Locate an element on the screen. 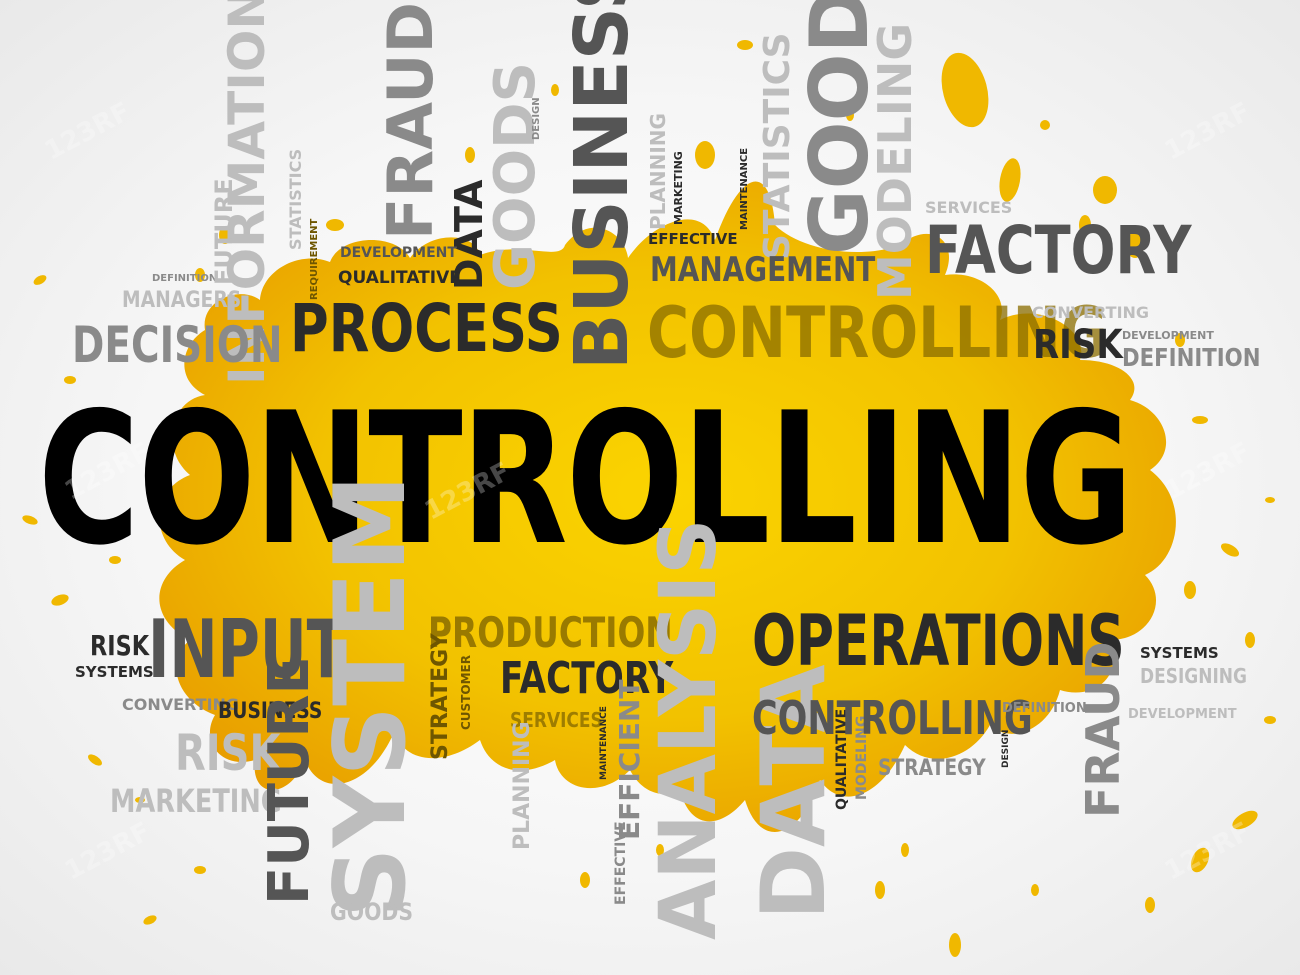  word-managers: MANAGERS is located at coordinates (182, 300).